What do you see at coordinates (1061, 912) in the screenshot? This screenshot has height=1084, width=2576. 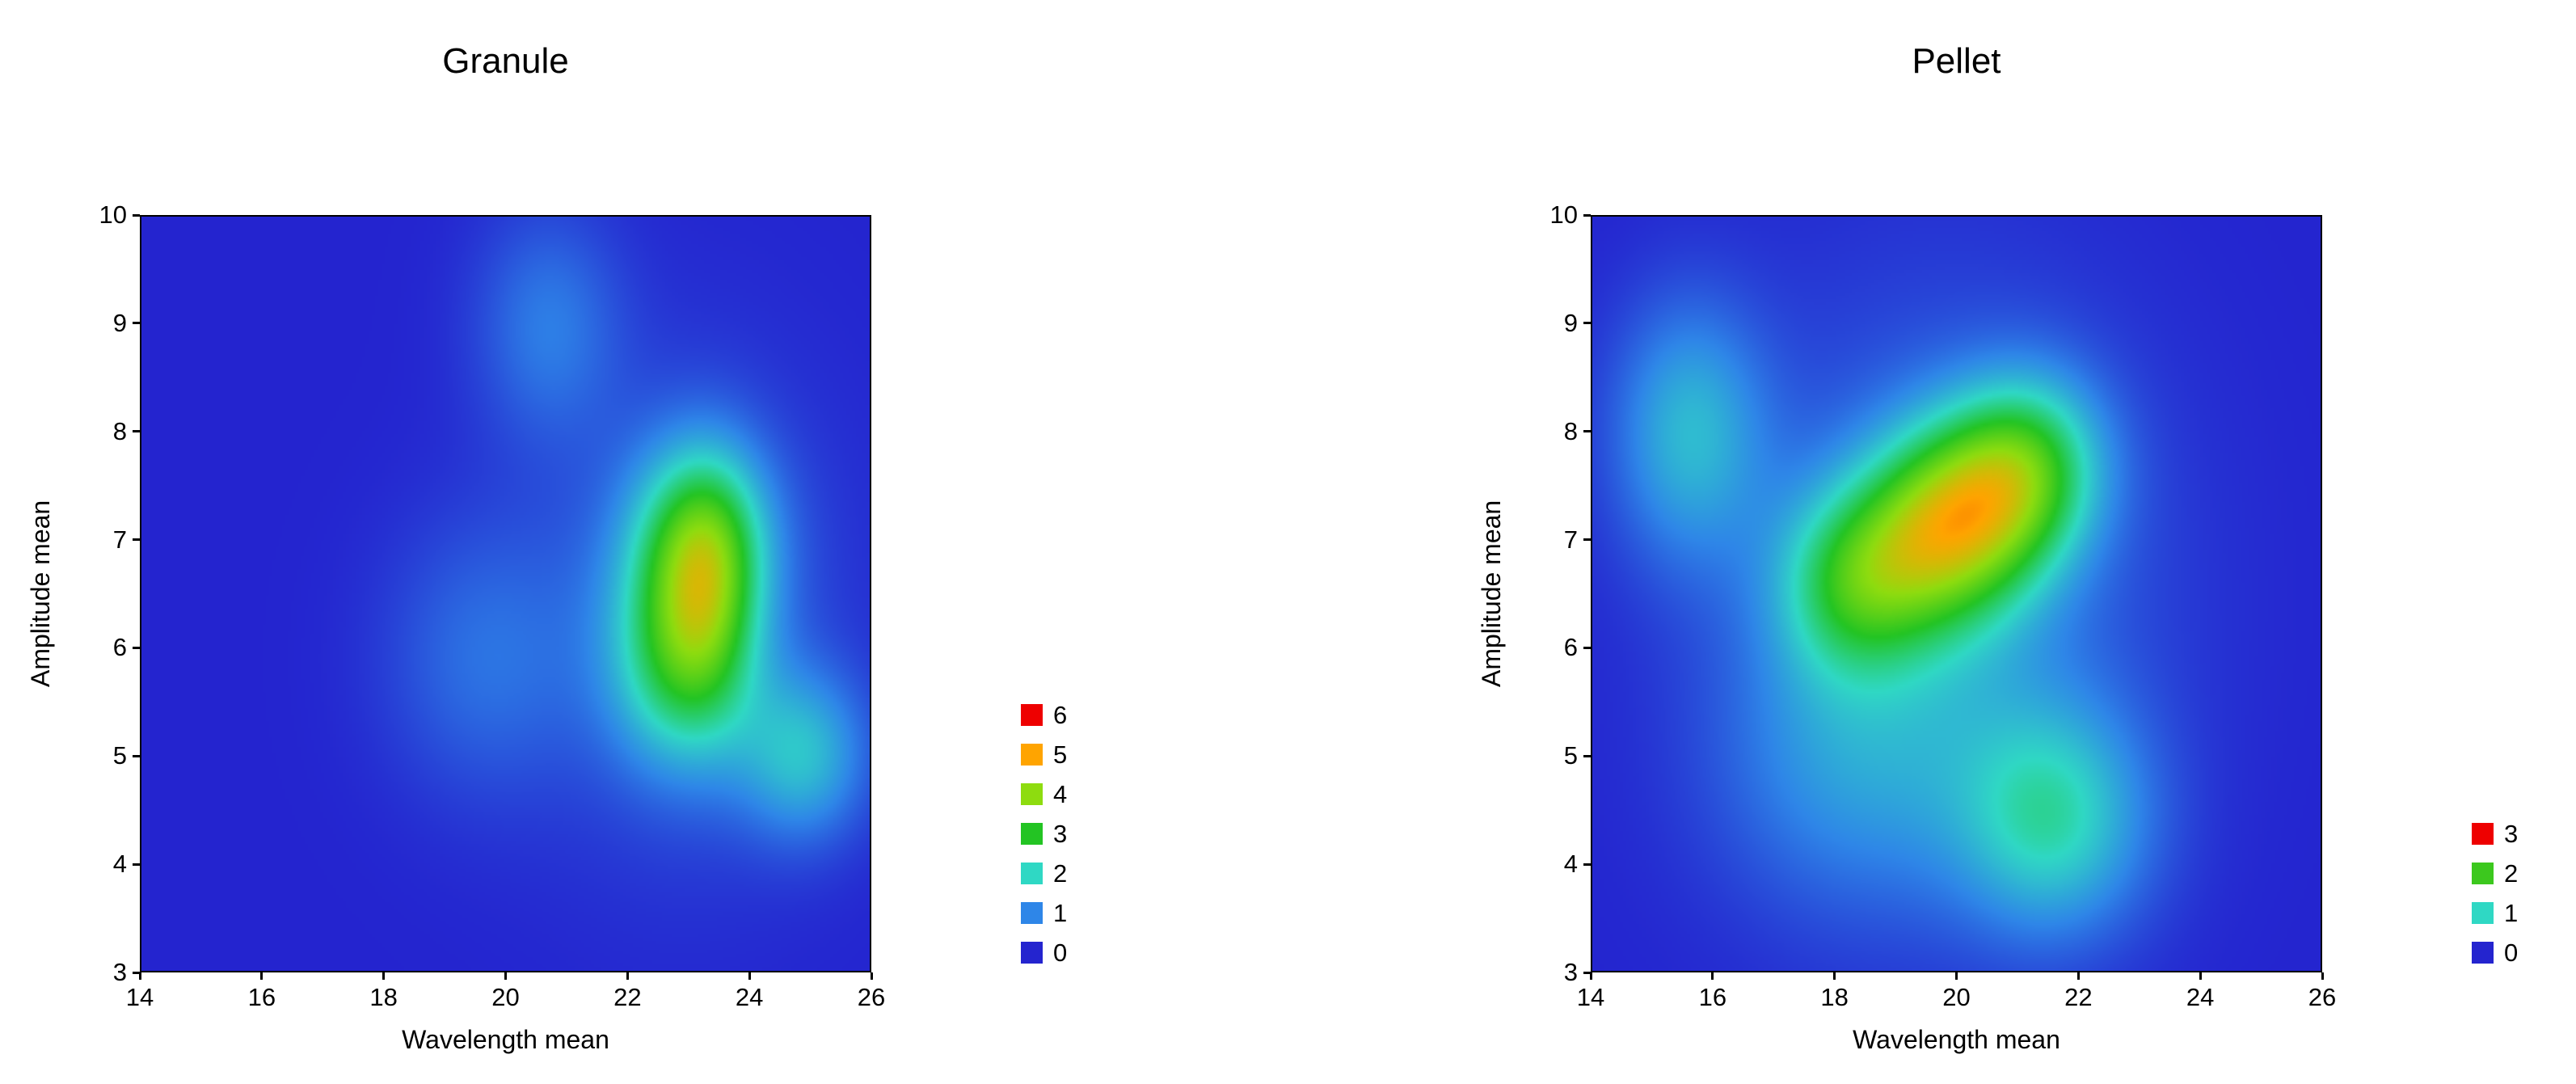 I see `legend-label: 1` at bounding box center [1061, 912].